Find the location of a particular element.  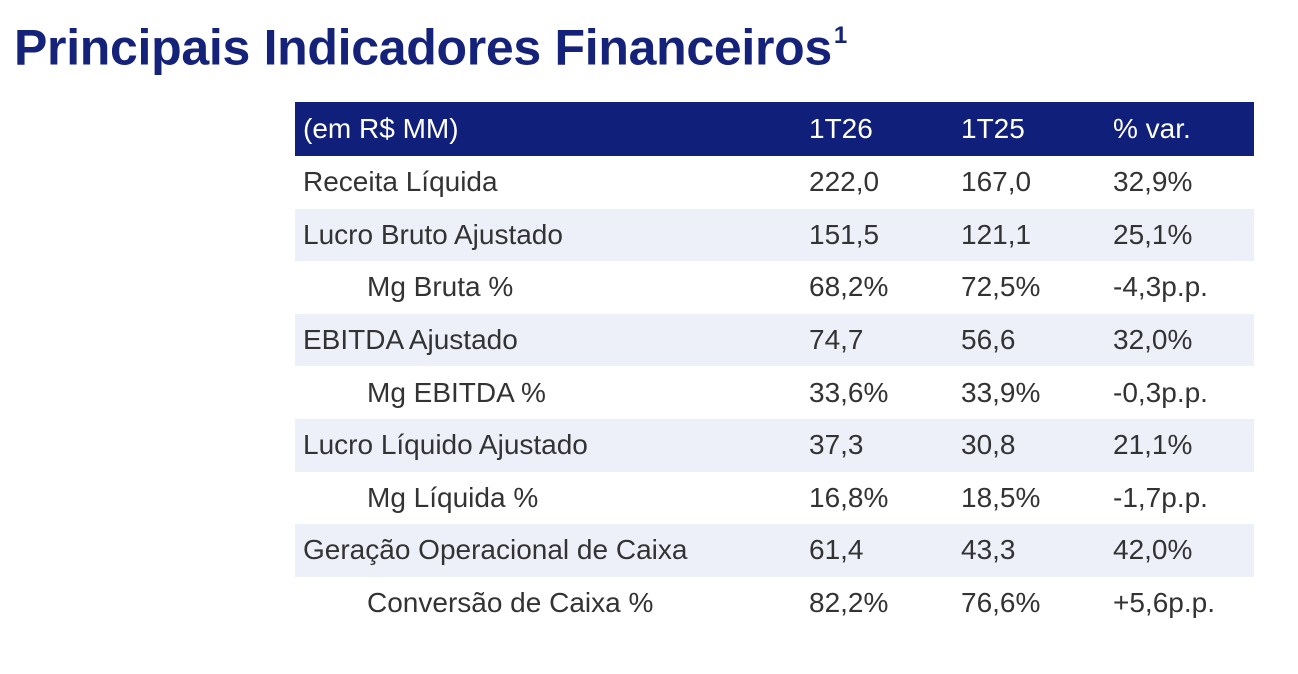

row-label: Mg Líquida % is located at coordinates (453, 497).